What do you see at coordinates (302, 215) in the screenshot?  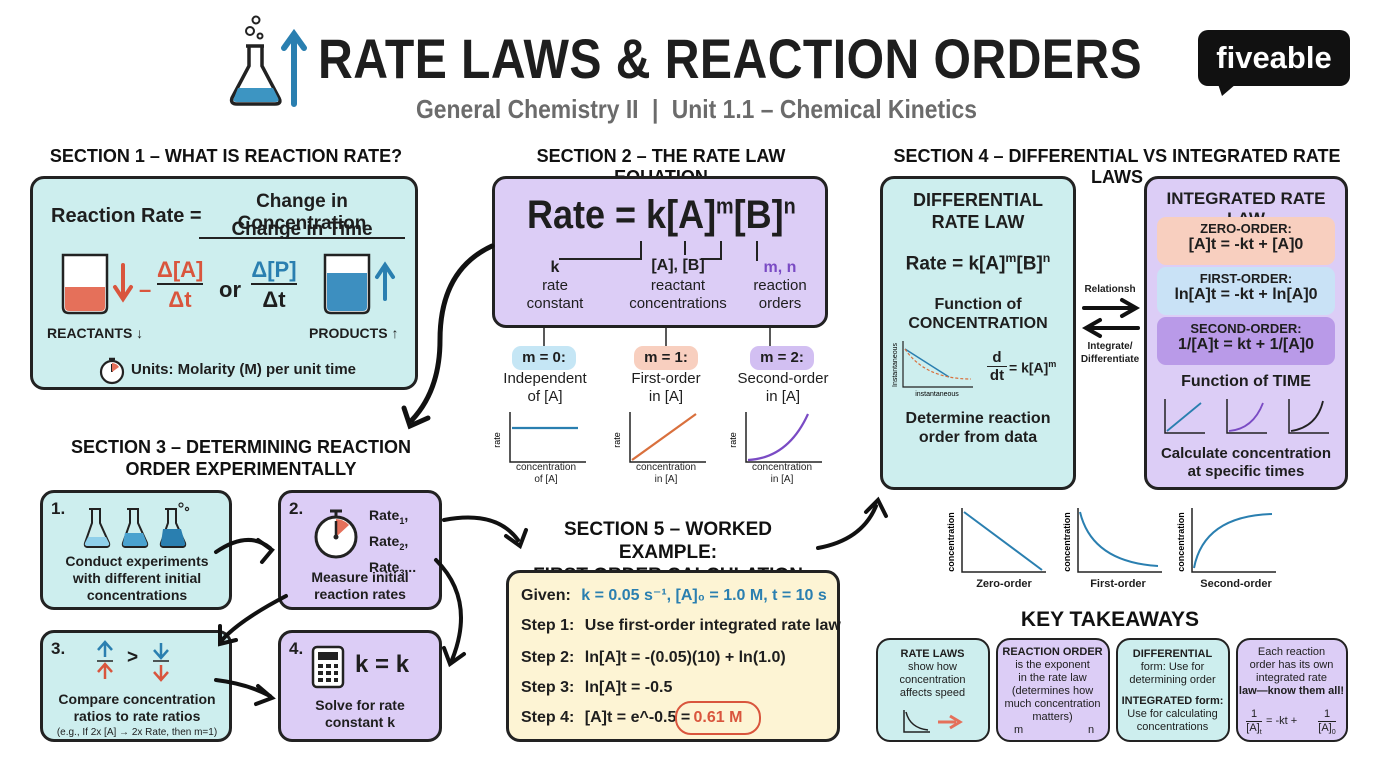 I see `rate-numerator: Change in Concentration` at bounding box center [302, 215].